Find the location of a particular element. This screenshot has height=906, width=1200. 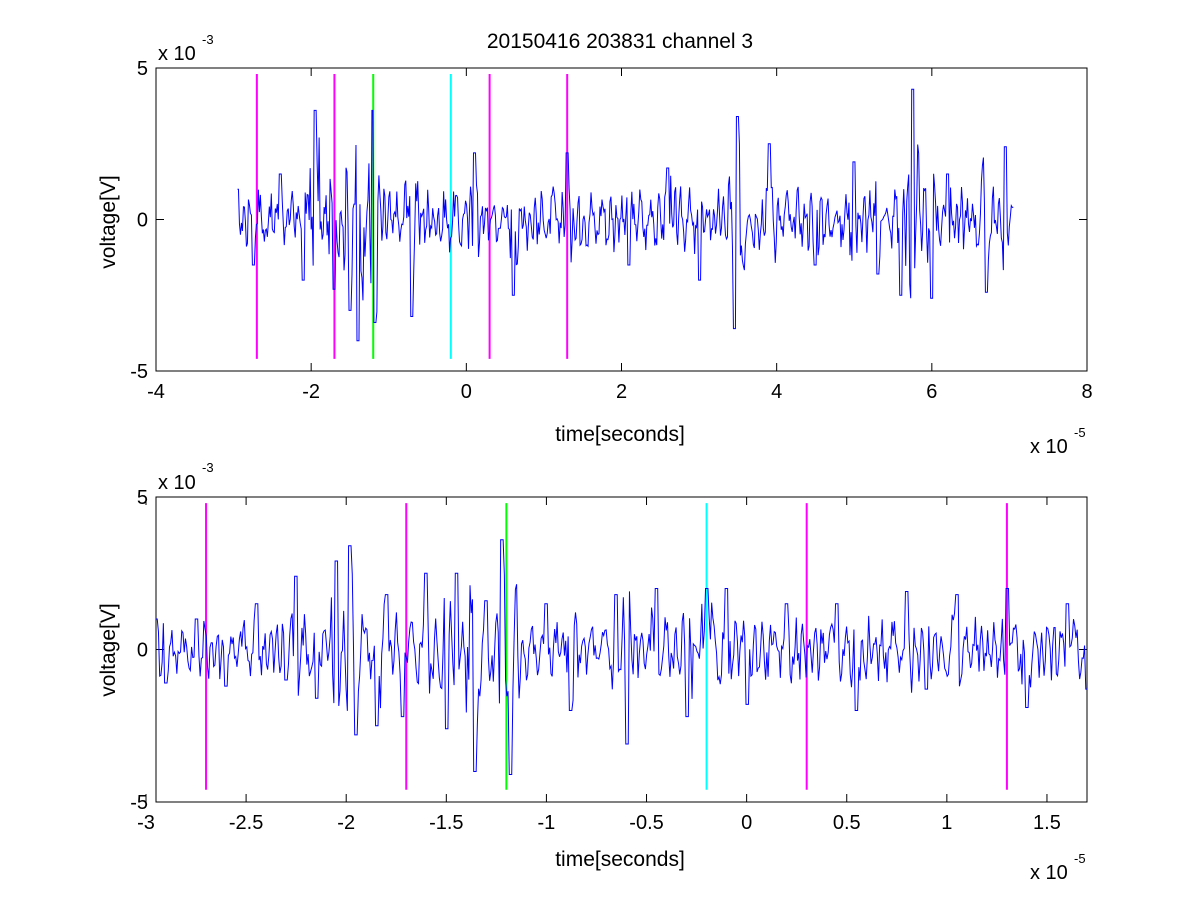

top-plot-xtick-label: 2 is located at coordinates (621, 392).